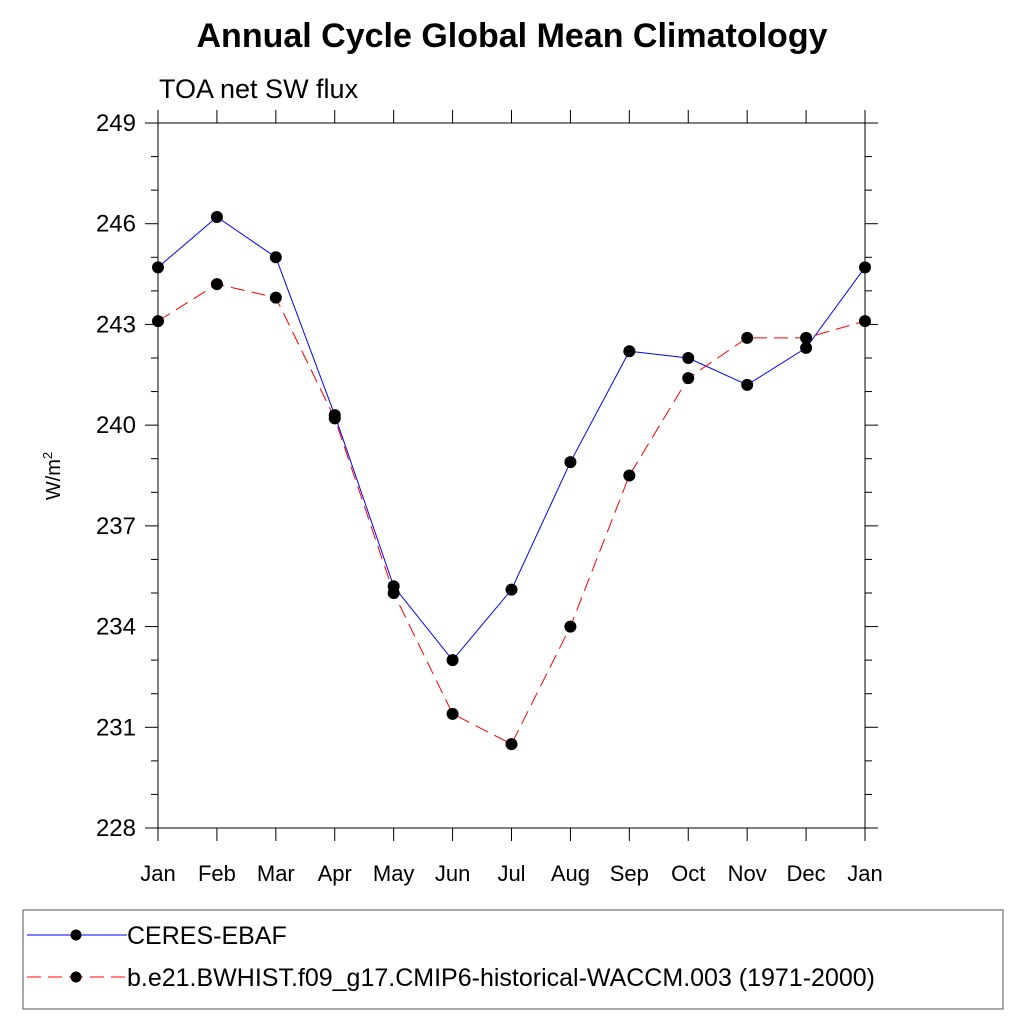 Image resolution: width=1024 pixels, height=1024 pixels. Describe the element at coordinates (54, 479) in the screenshot. I see `y-axis-label-unit: W/m` at that location.